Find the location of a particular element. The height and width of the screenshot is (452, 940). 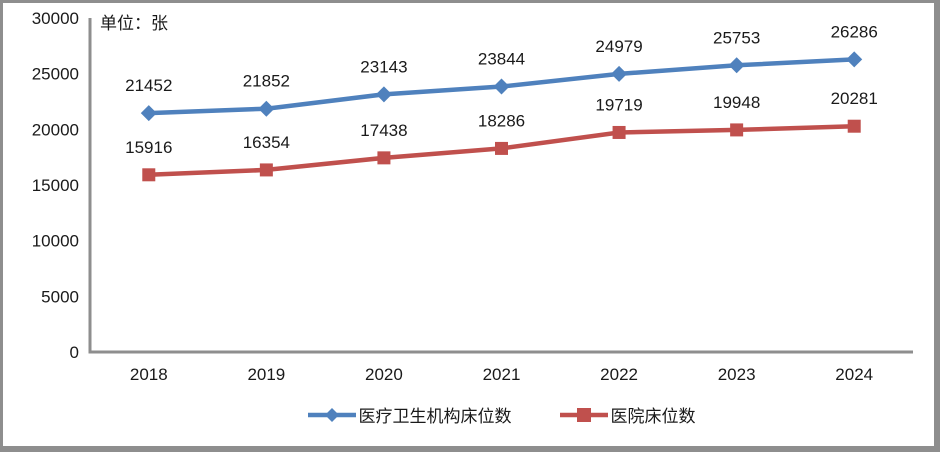

unit-label: 单位：张 is located at coordinates (134, 23).